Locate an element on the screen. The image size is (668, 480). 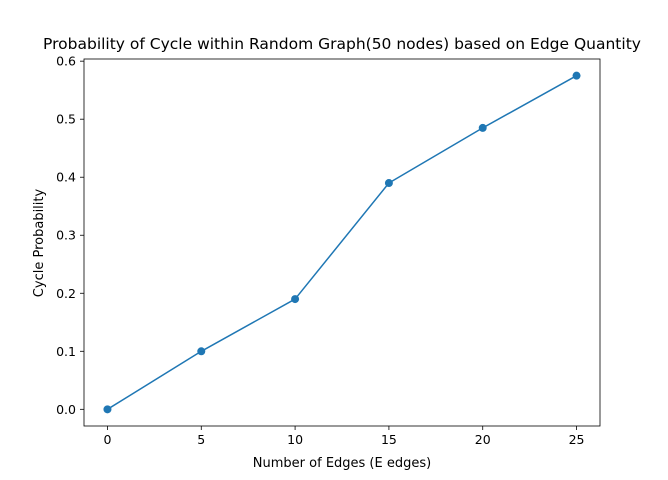
x-axis-label: Number of Edges (E edges) is located at coordinates (342, 463).